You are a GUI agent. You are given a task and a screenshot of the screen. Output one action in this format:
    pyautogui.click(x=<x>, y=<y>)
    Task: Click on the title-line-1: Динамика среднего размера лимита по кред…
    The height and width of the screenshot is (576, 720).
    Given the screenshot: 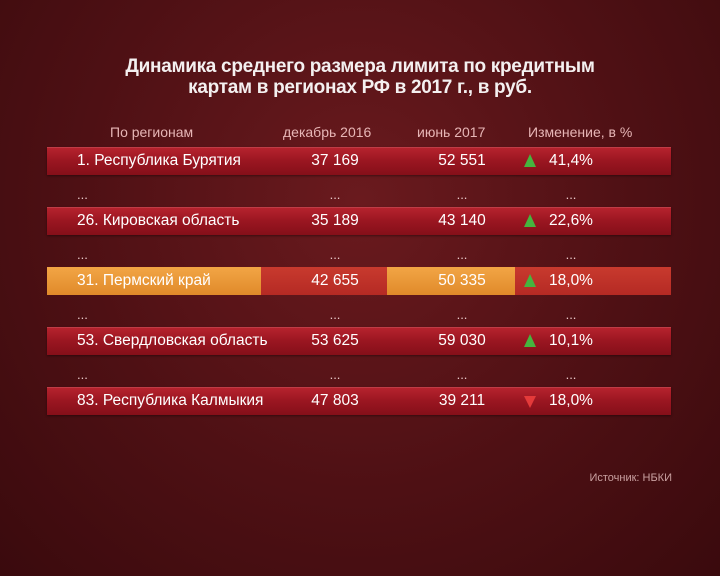 What is the action you would take?
    pyautogui.click(x=360, y=66)
    